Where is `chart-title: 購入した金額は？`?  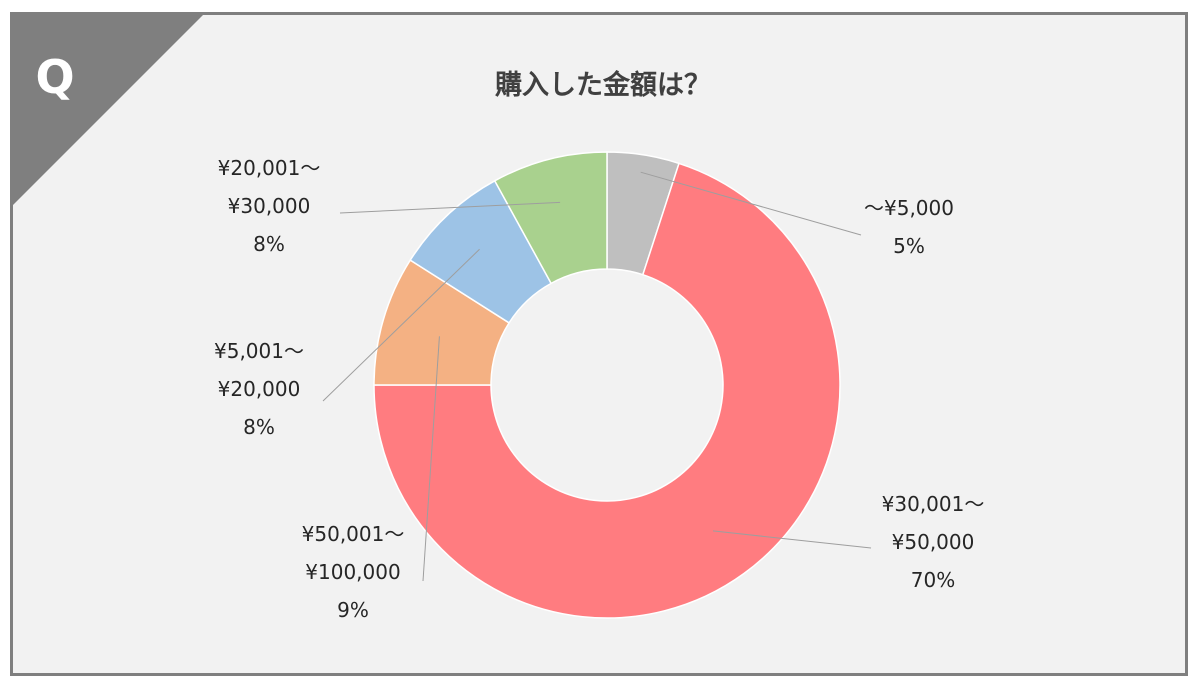
chart-title: 購入した金額は？ is located at coordinates (603, 85).